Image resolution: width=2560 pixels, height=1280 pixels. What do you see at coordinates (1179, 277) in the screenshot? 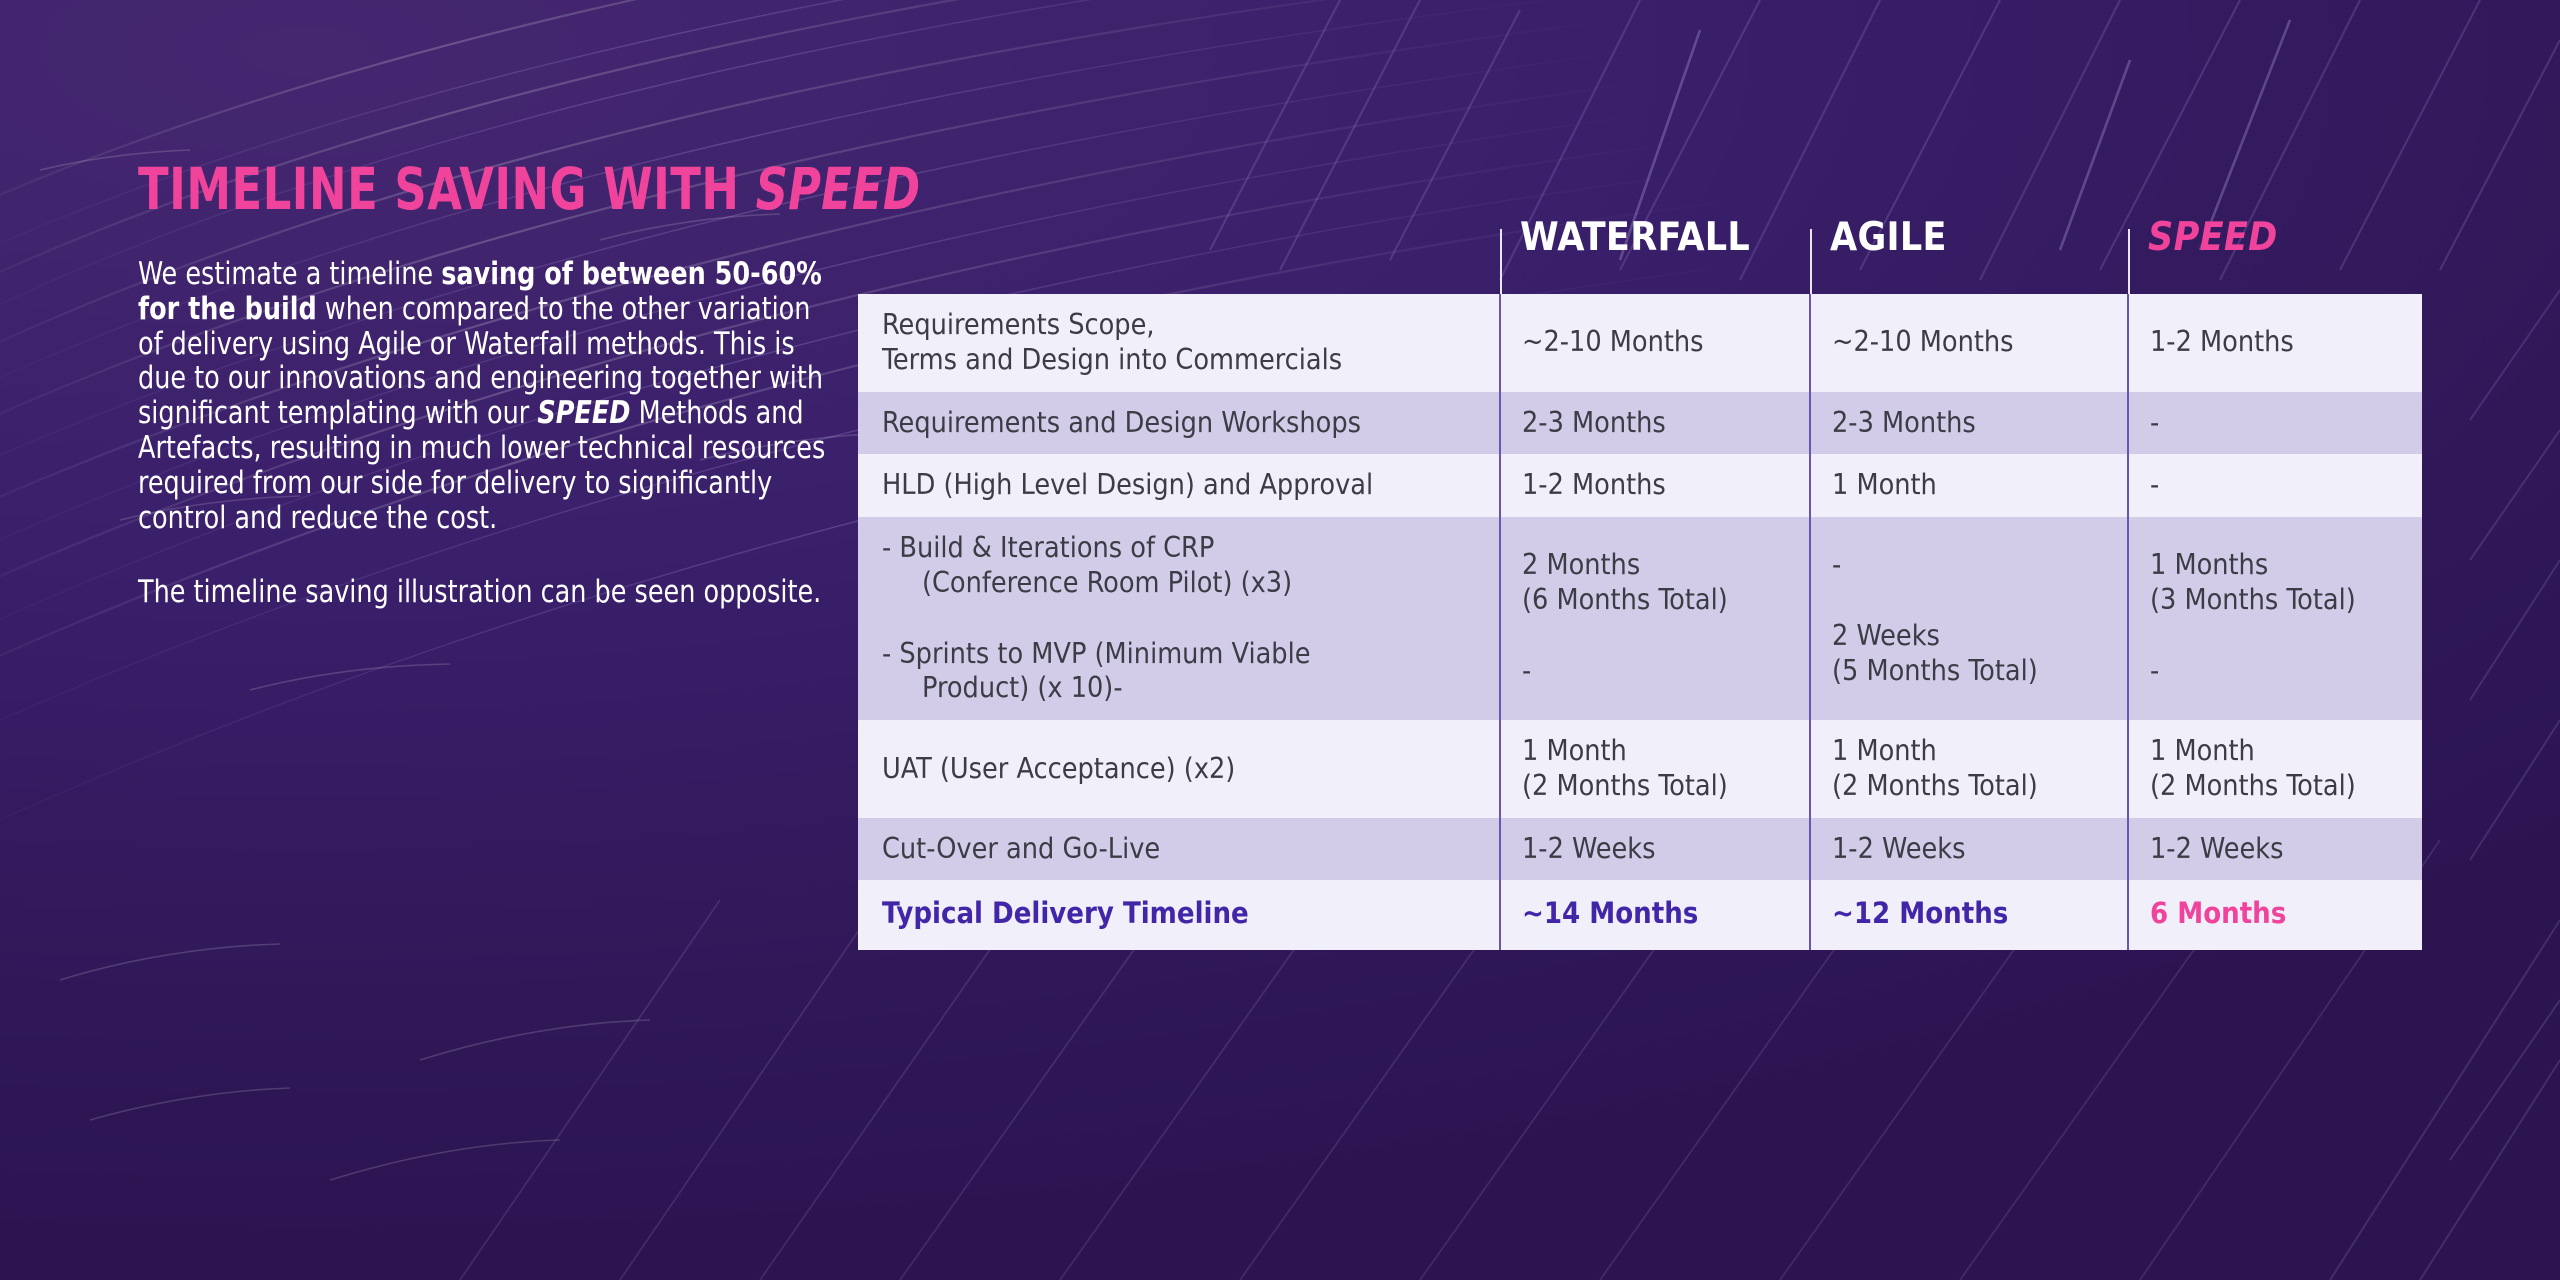
I see `table-header-activity` at bounding box center [1179, 277].